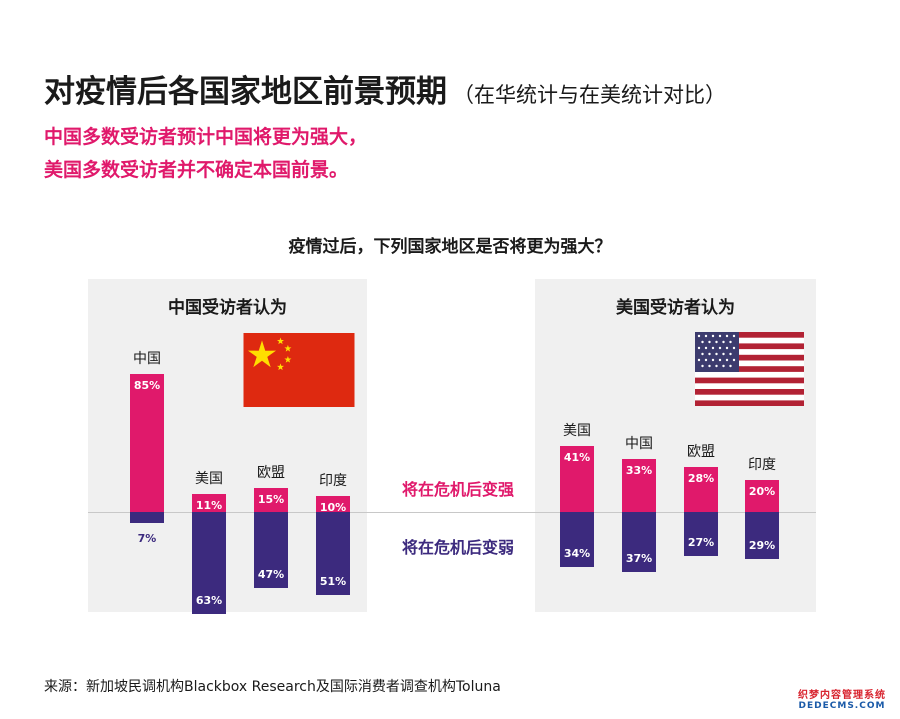 The image size is (900, 719). I want to click on value-label-stronger: 11%, so click(209, 506).